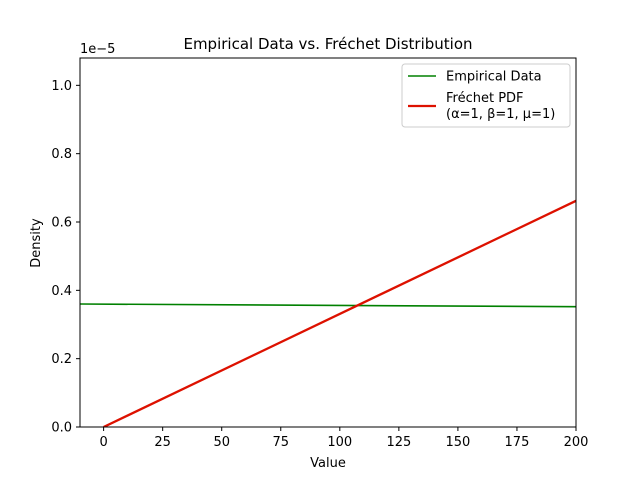 This screenshot has height=480, width=640. What do you see at coordinates (162, 442) in the screenshot?
I see `x-tick-label: 25` at bounding box center [162, 442].